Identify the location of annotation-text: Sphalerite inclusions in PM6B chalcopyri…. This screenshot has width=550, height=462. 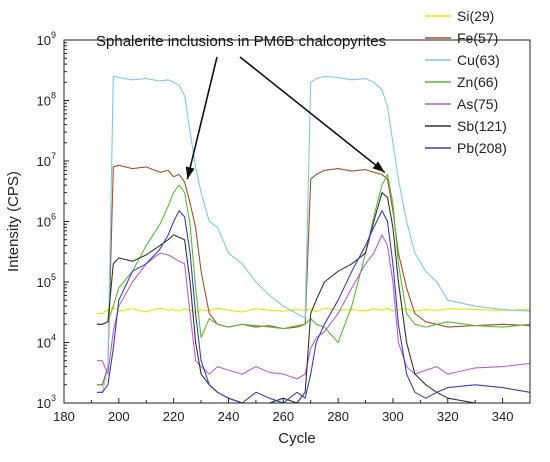
(241, 41).